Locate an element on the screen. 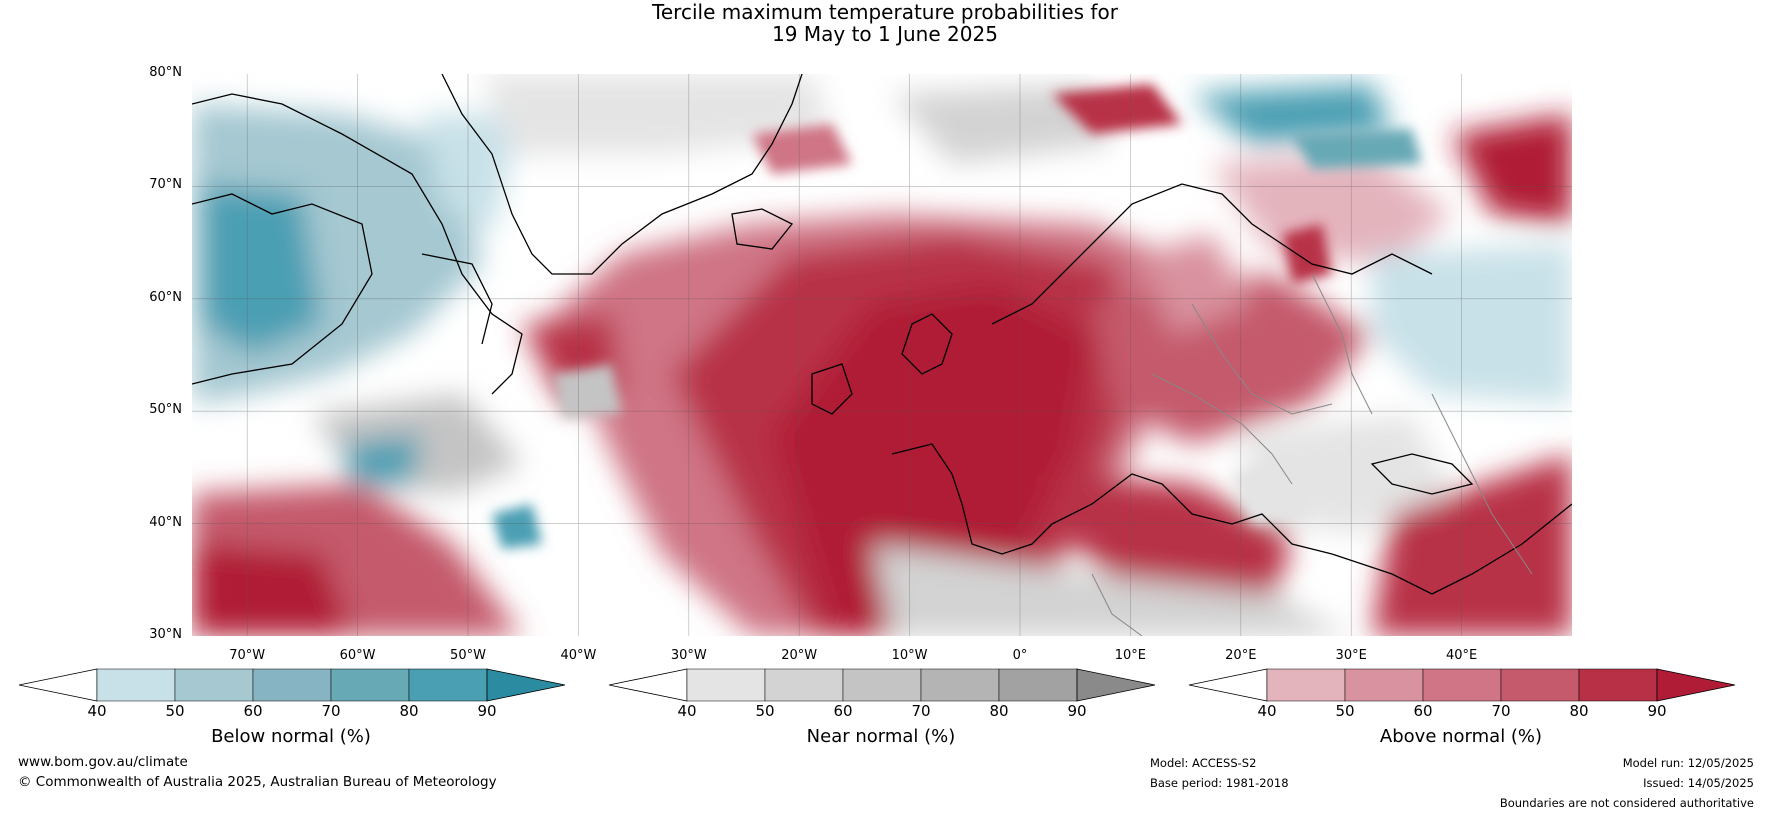 The image size is (1770, 816). model-text: Model: ACCESS-S2 is located at coordinates (1203, 763).